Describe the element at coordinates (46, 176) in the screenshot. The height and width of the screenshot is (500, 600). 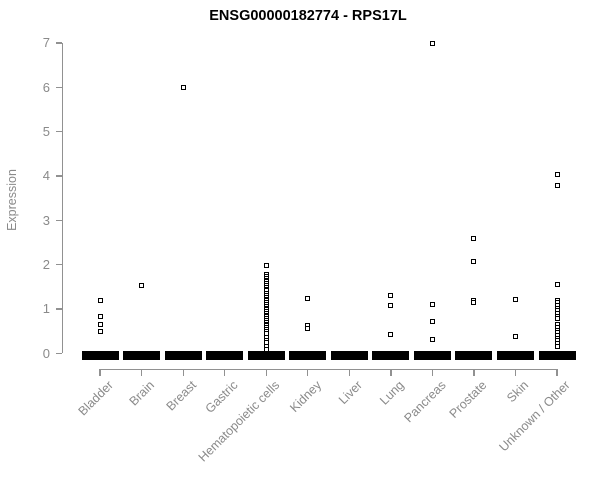
I see `y-tick-label: 4` at that location.